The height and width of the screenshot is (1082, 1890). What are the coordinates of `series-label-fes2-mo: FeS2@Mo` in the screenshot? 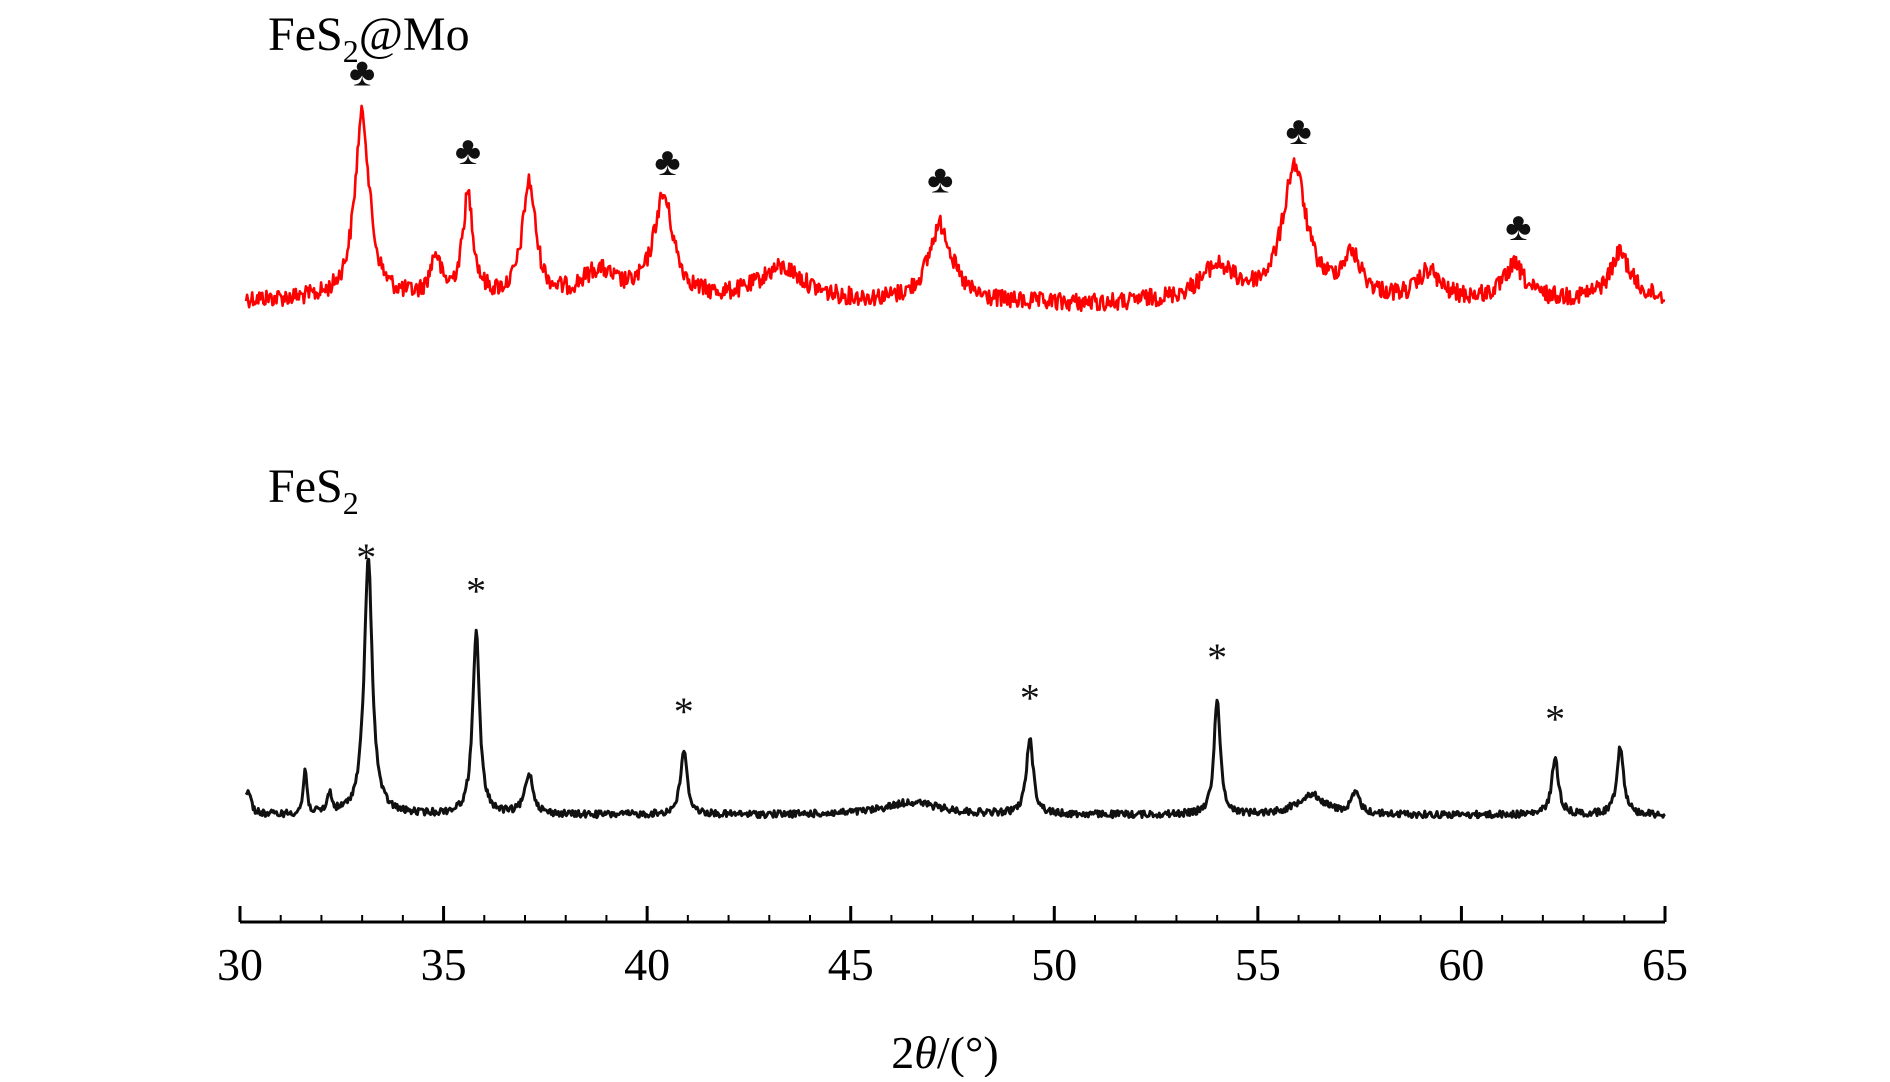 It's located at (369, 38).